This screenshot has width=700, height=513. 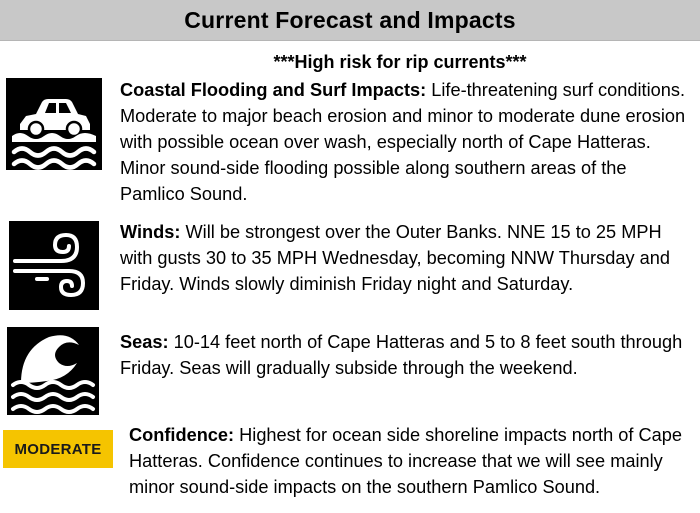 I want to click on title-bar: Current Forecast and Impacts, so click(x=350, y=20).